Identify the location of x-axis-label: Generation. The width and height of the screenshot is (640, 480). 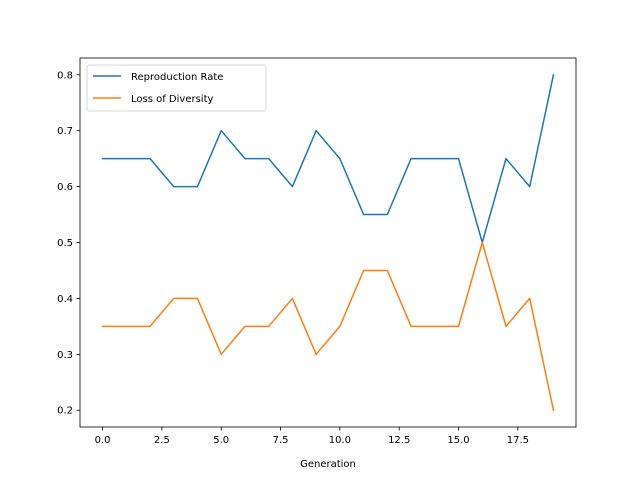
(328, 464).